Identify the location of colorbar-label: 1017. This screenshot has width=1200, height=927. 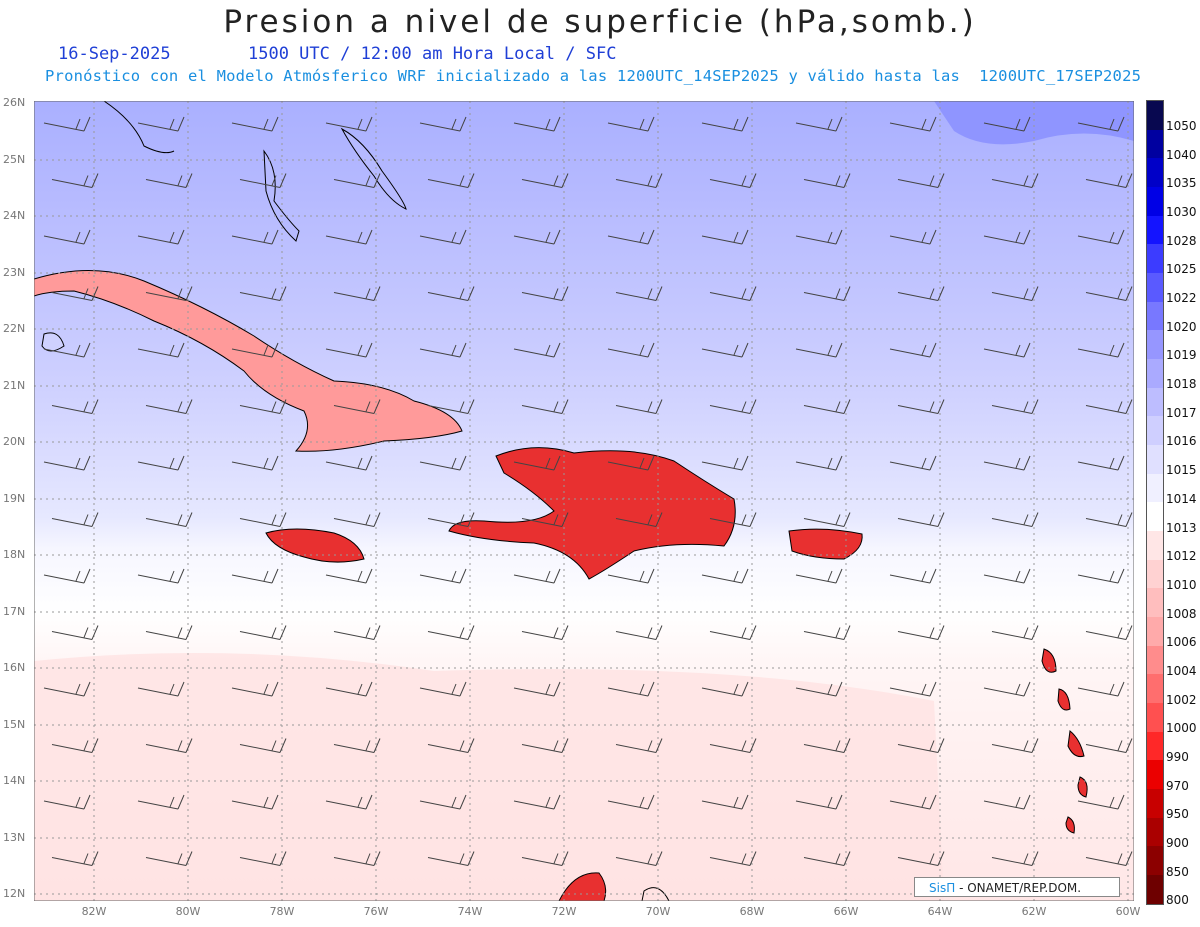
(1181, 412).